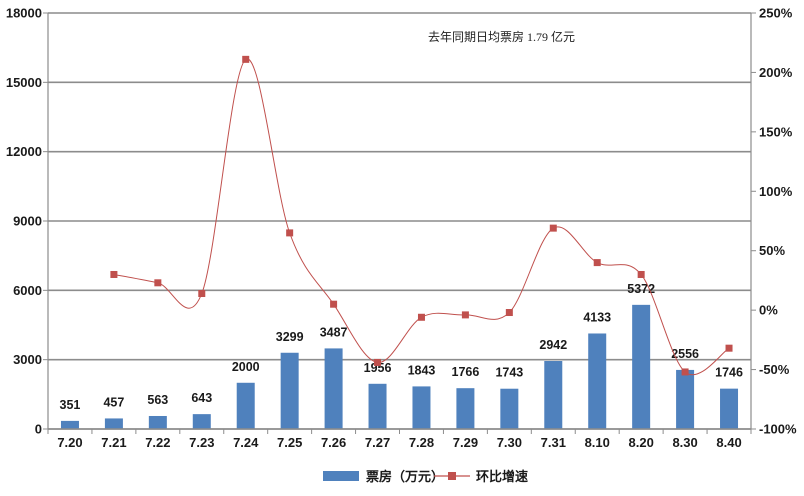  Describe the element at coordinates (501, 36) in the screenshot. I see `annotation-text: 去年同期日均票房 1.79 亿元` at that location.